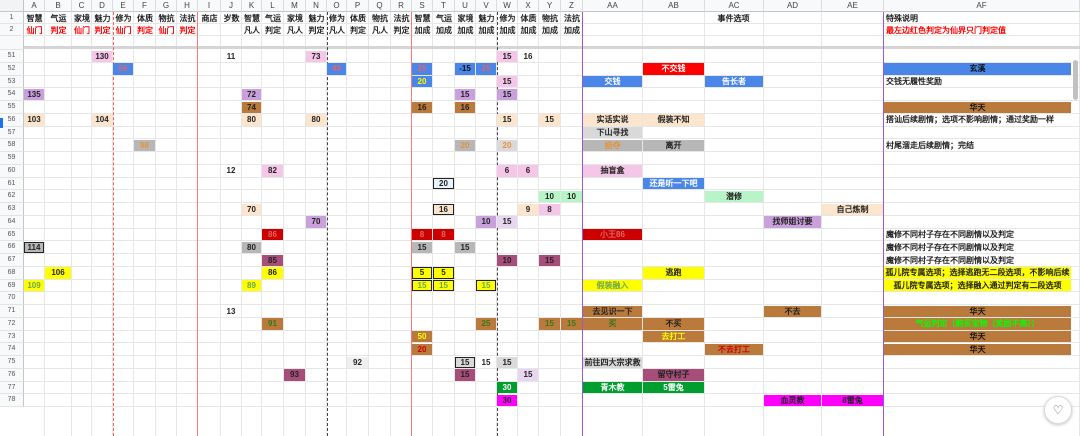 This screenshot has height=436, width=1080. I want to click on row-header-69: 69, so click(12, 286).